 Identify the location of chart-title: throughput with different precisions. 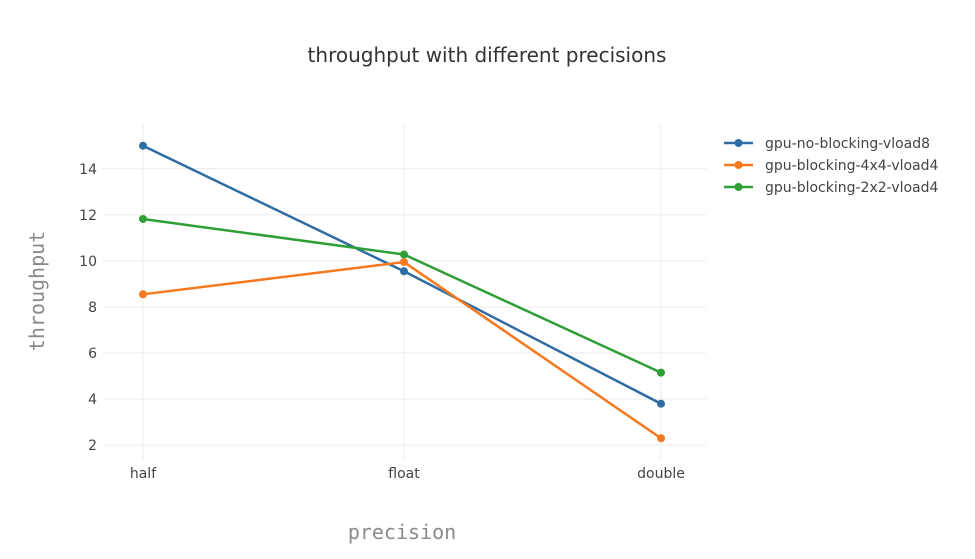
(487, 55).